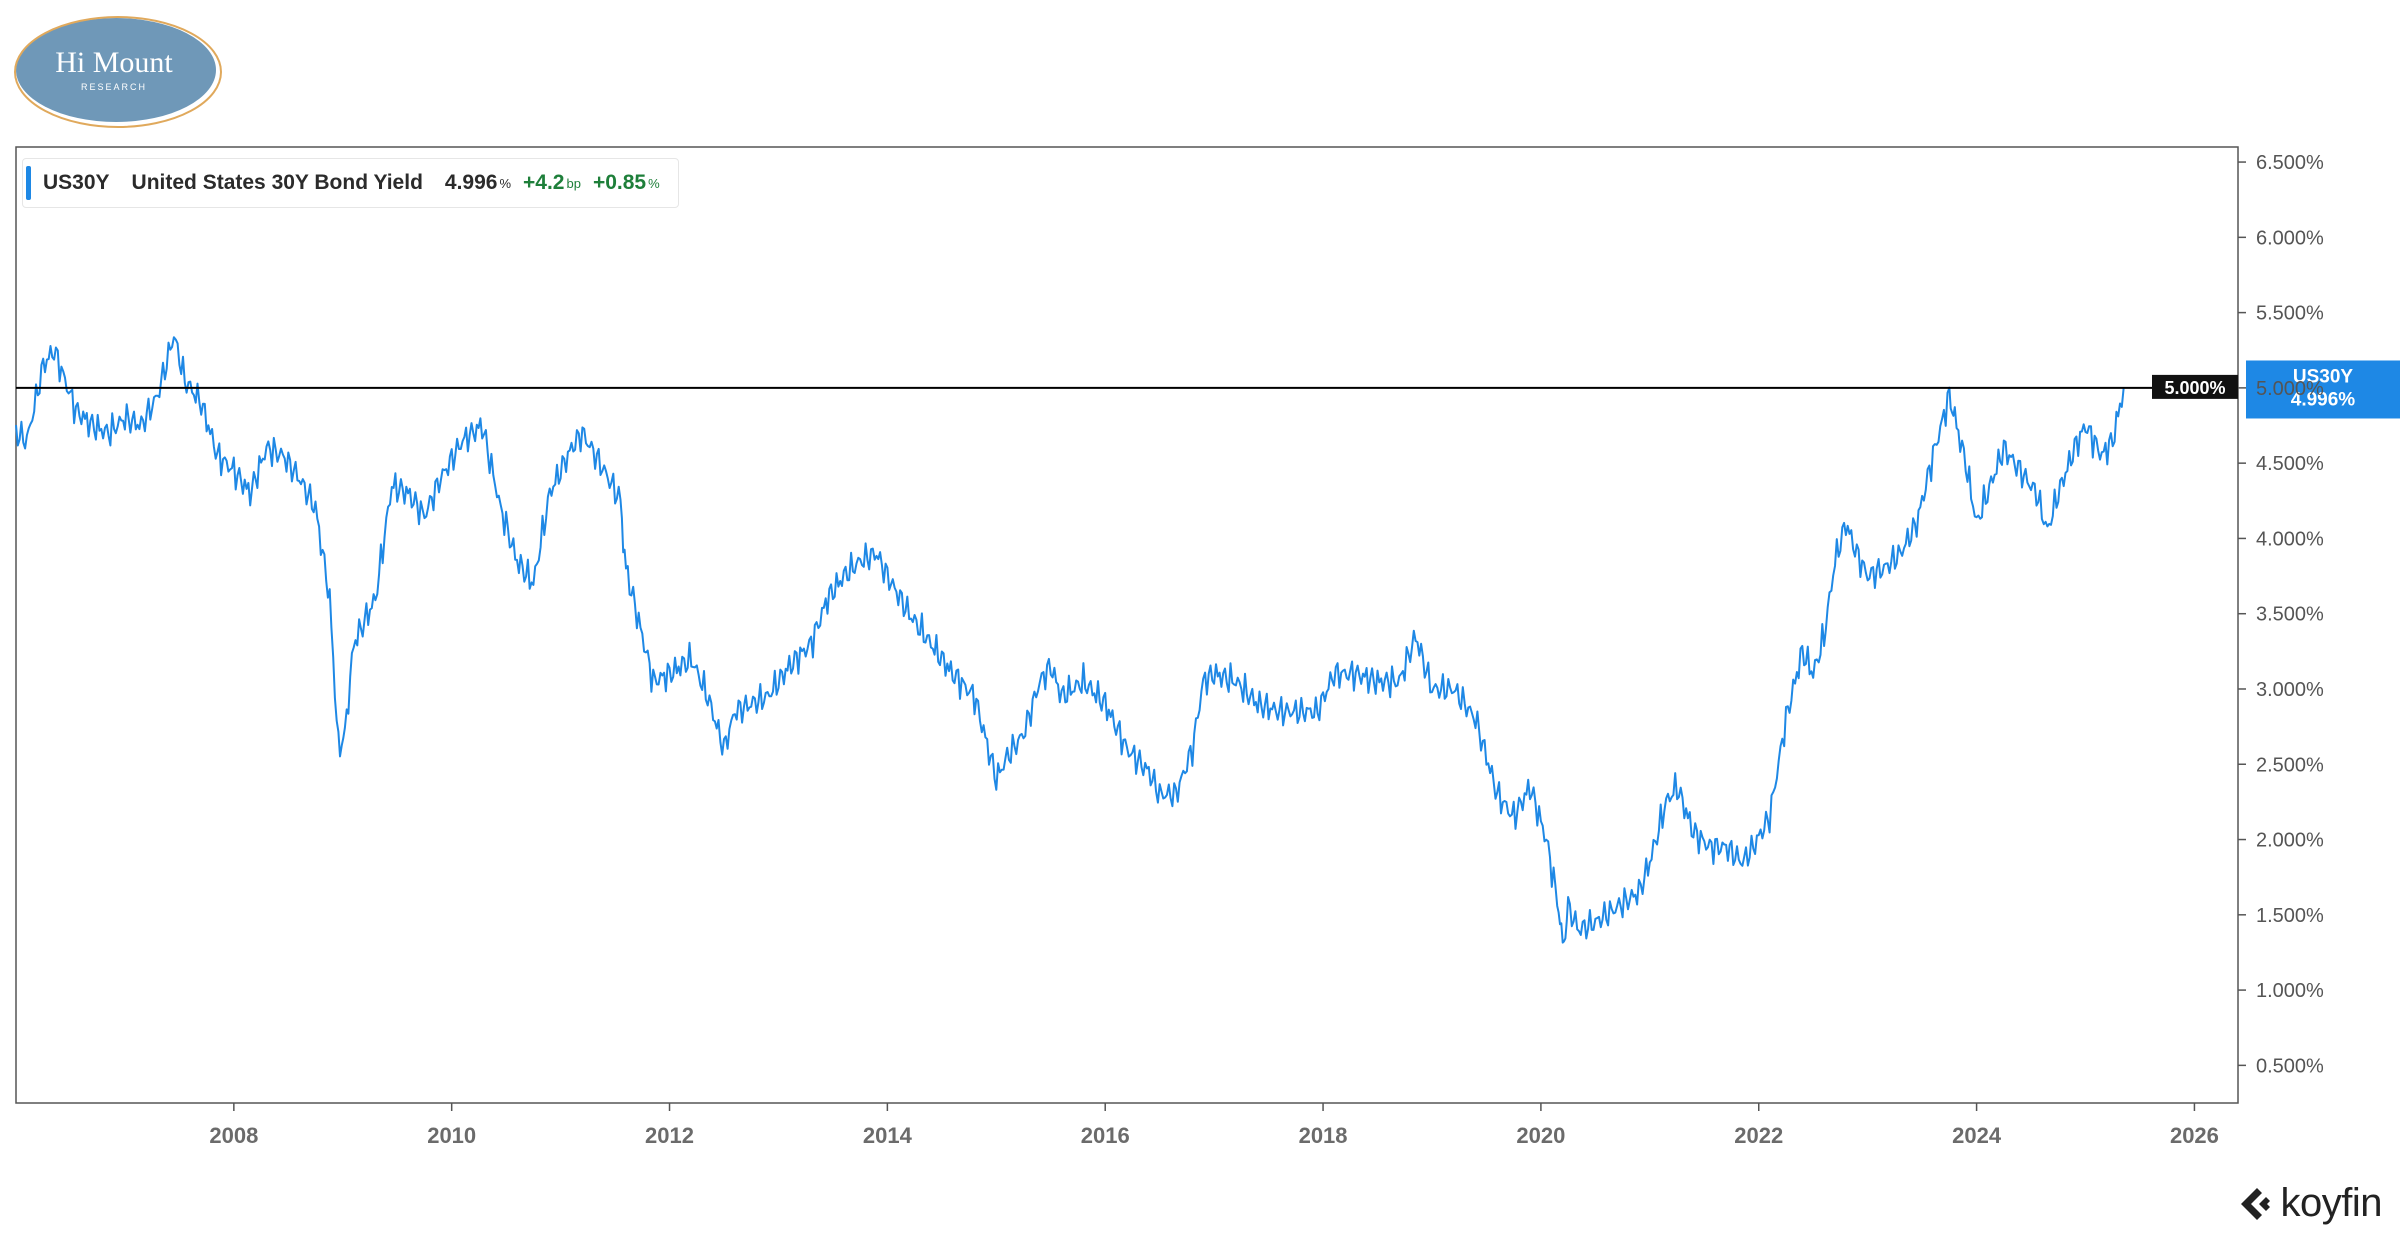 The width and height of the screenshot is (2400, 1240). What do you see at coordinates (1758, 1135) in the screenshot?
I see `x-tick-label: 2022` at bounding box center [1758, 1135].